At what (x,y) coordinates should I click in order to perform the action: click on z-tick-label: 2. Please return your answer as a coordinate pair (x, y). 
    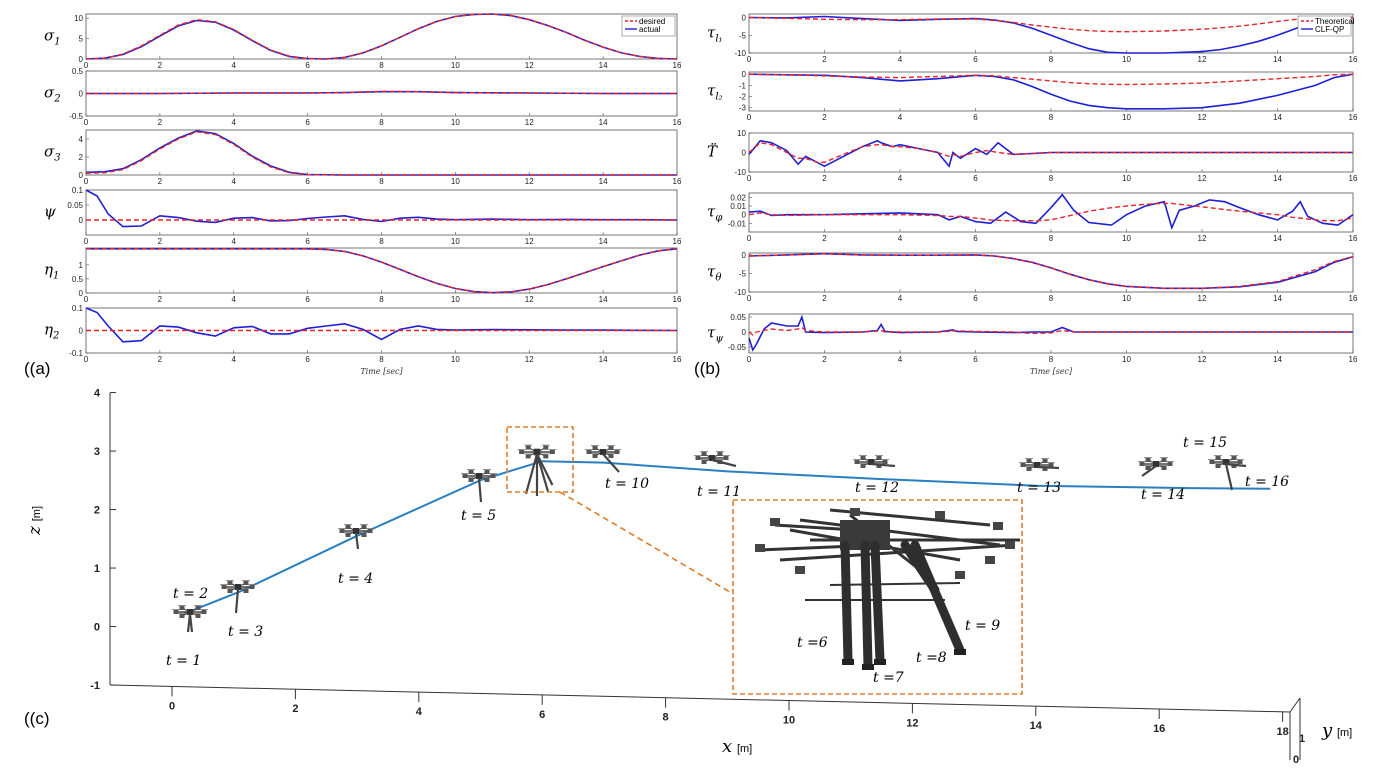
    Looking at the image, I should click on (97, 511).